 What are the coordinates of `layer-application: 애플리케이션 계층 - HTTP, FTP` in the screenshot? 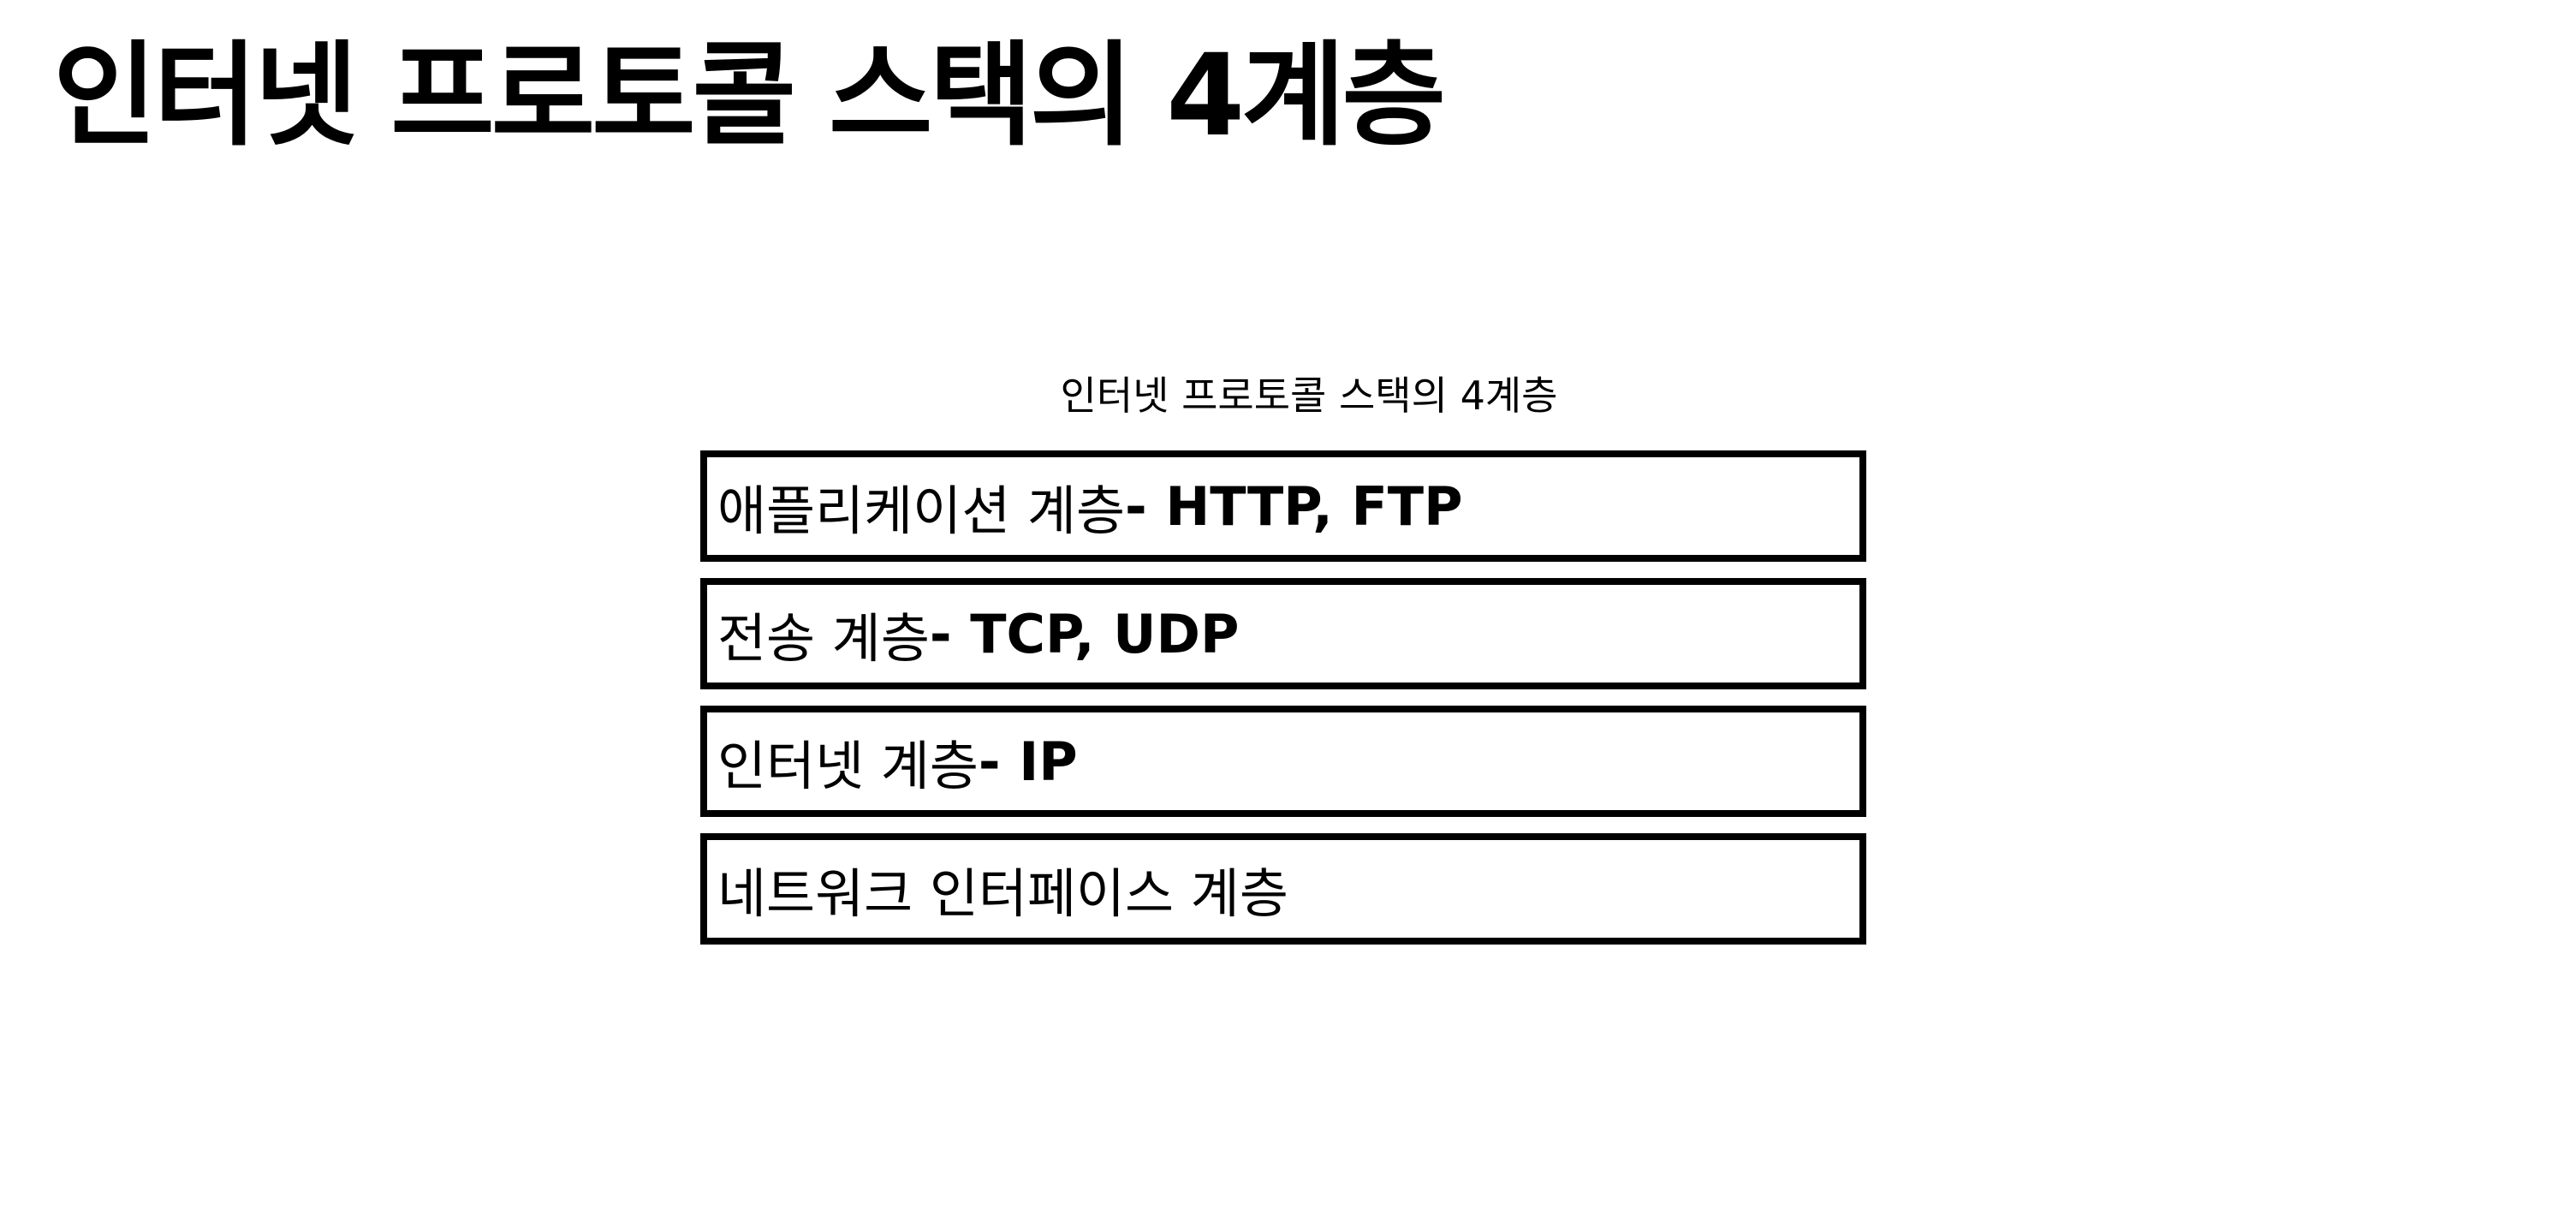 It's located at (1283, 506).